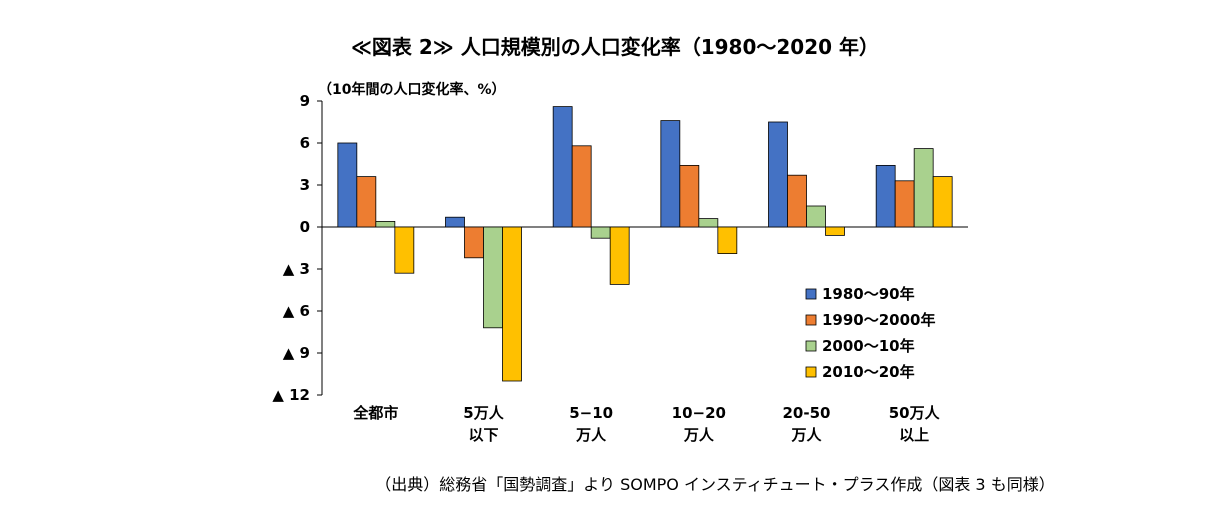  Describe the element at coordinates (868, 294) in the screenshot. I see `legend-label: 1980〜90年` at that location.